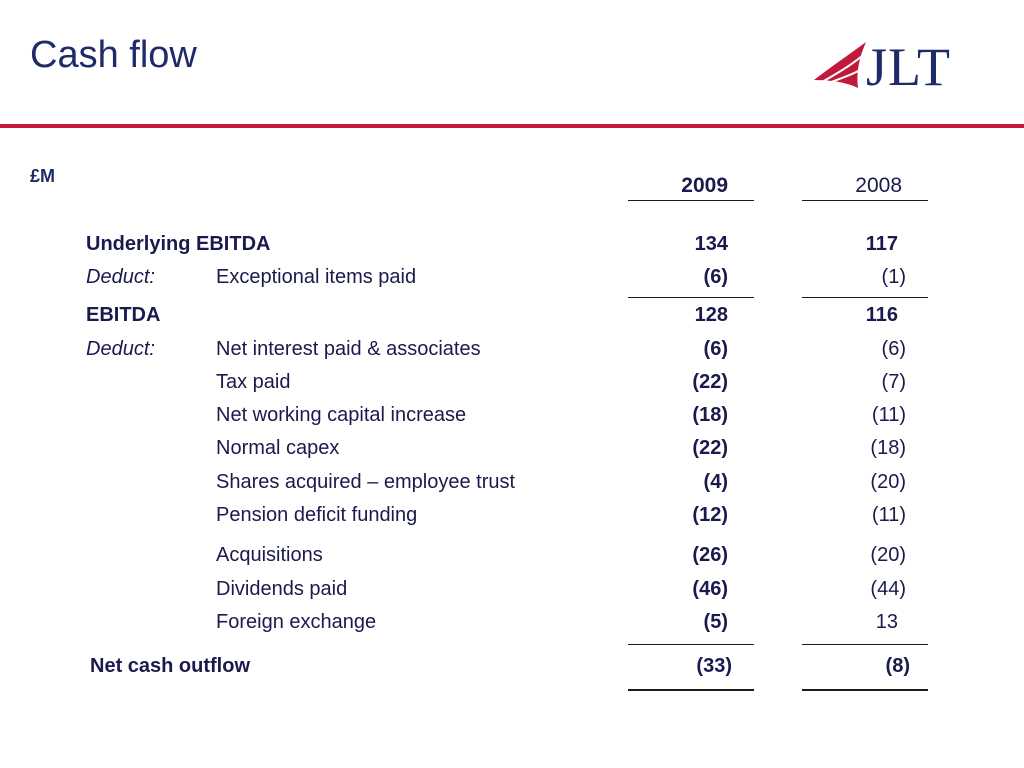  I want to click on value-2008: (7), so click(893, 382).